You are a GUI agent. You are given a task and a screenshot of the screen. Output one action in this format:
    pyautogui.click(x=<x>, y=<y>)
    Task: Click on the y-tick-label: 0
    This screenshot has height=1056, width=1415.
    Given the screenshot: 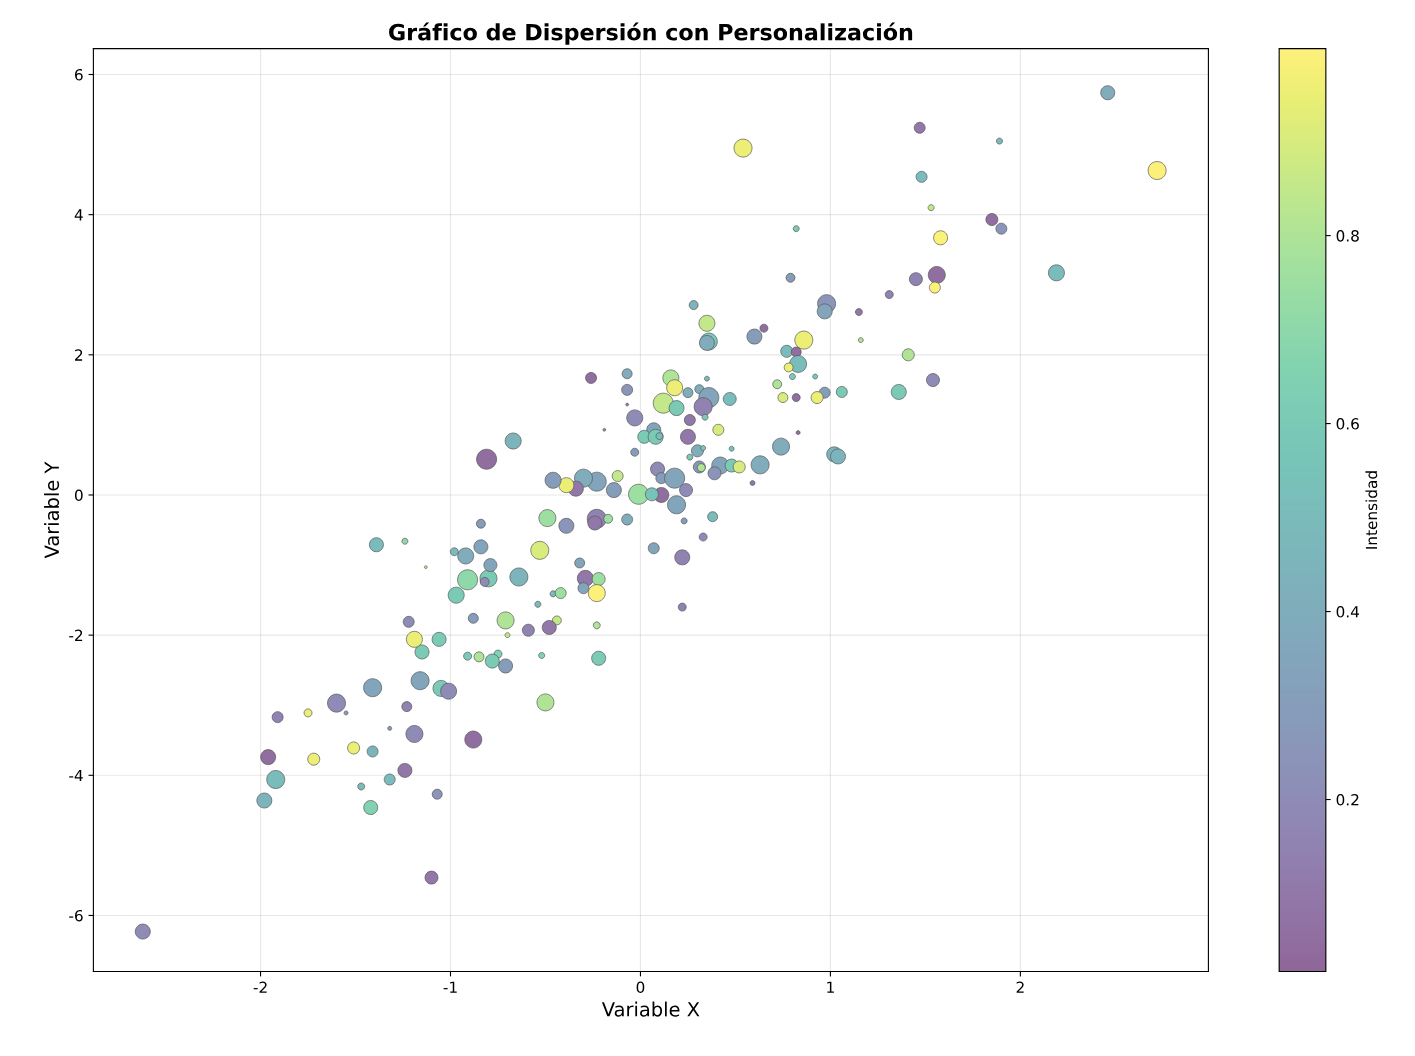 What is the action you would take?
    pyautogui.click(x=78, y=495)
    